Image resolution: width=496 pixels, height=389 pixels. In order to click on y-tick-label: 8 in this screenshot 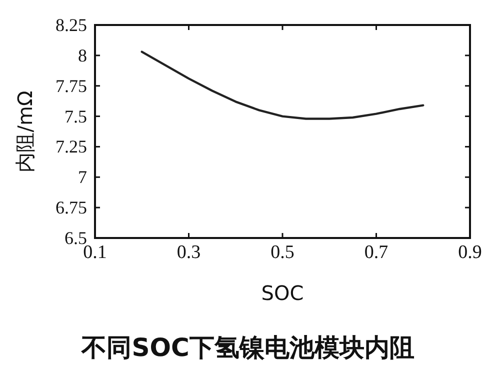, I will do `click(82, 55)`.